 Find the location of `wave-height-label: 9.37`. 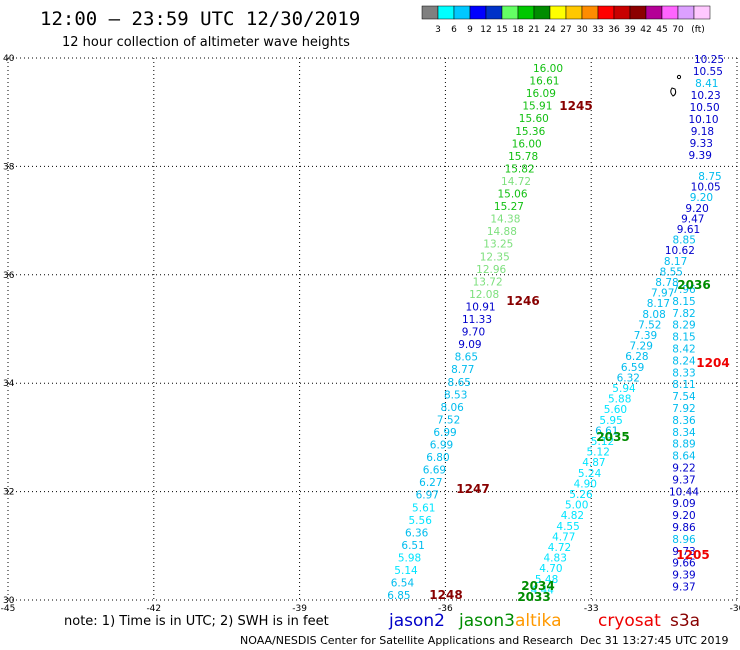

wave-height-label: 9.37 is located at coordinates (683, 588).